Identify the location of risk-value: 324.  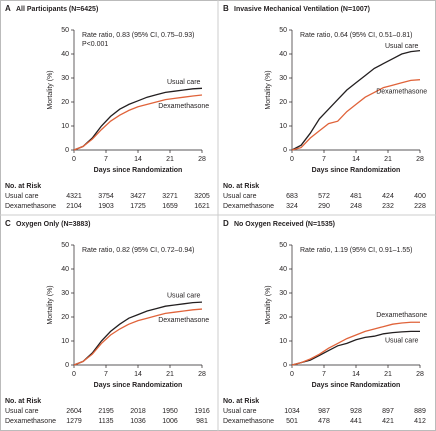
(292, 206).